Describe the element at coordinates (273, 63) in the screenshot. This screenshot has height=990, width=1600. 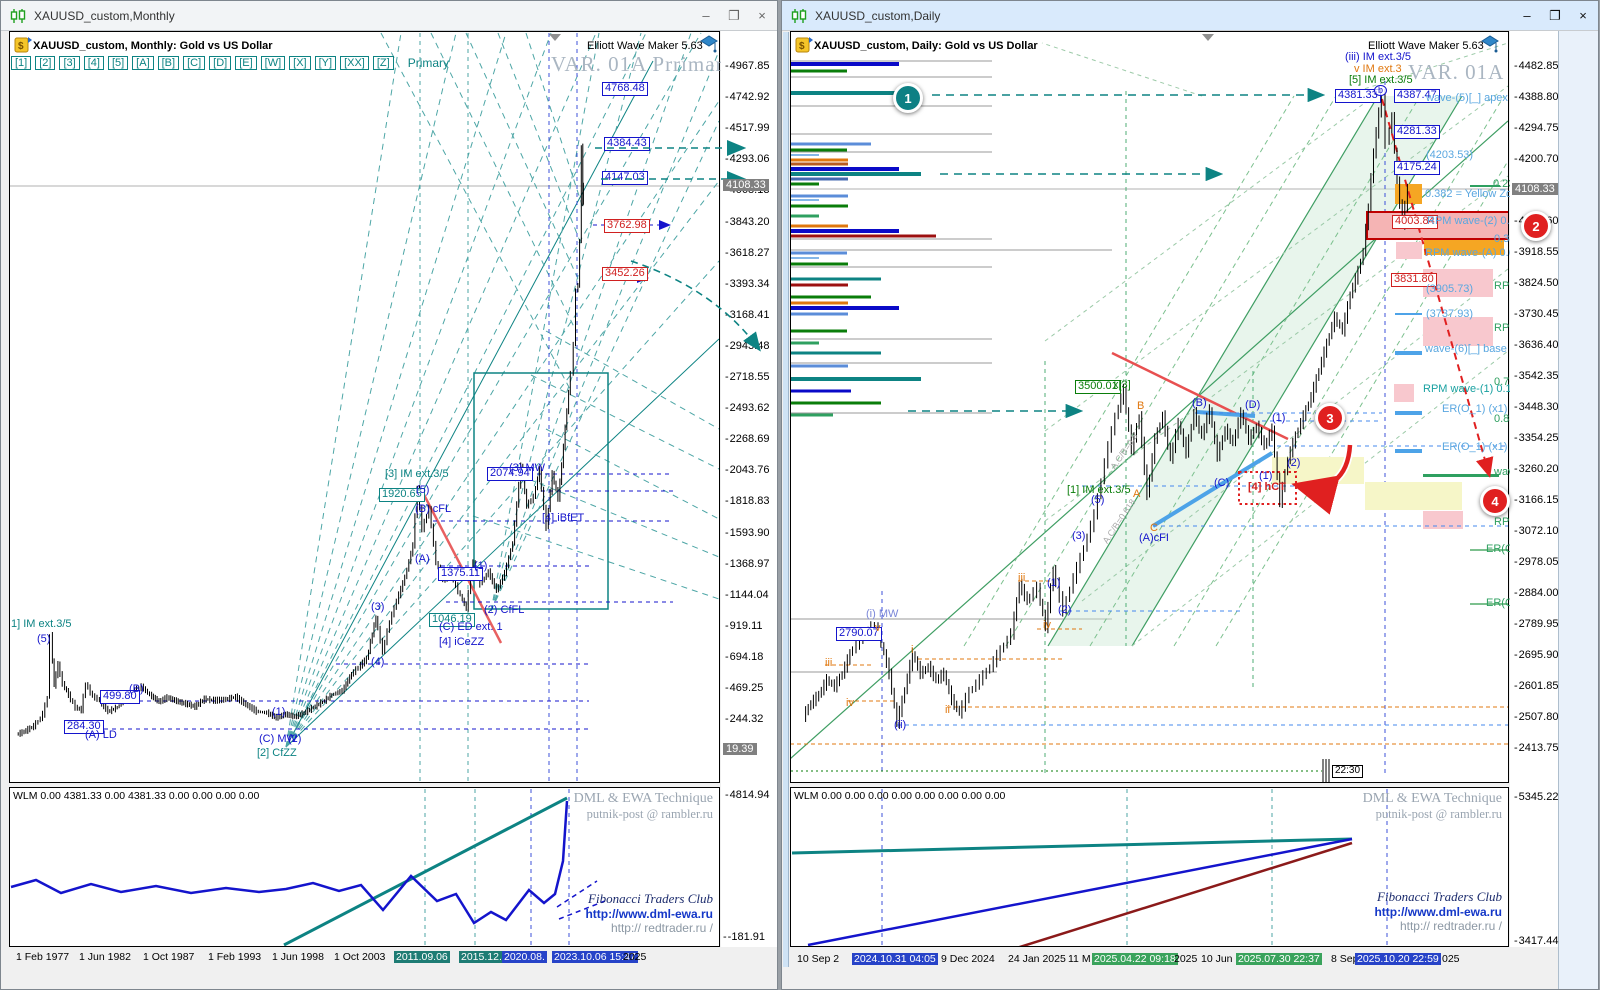
I see `wave-button-w: [W]` at that location.